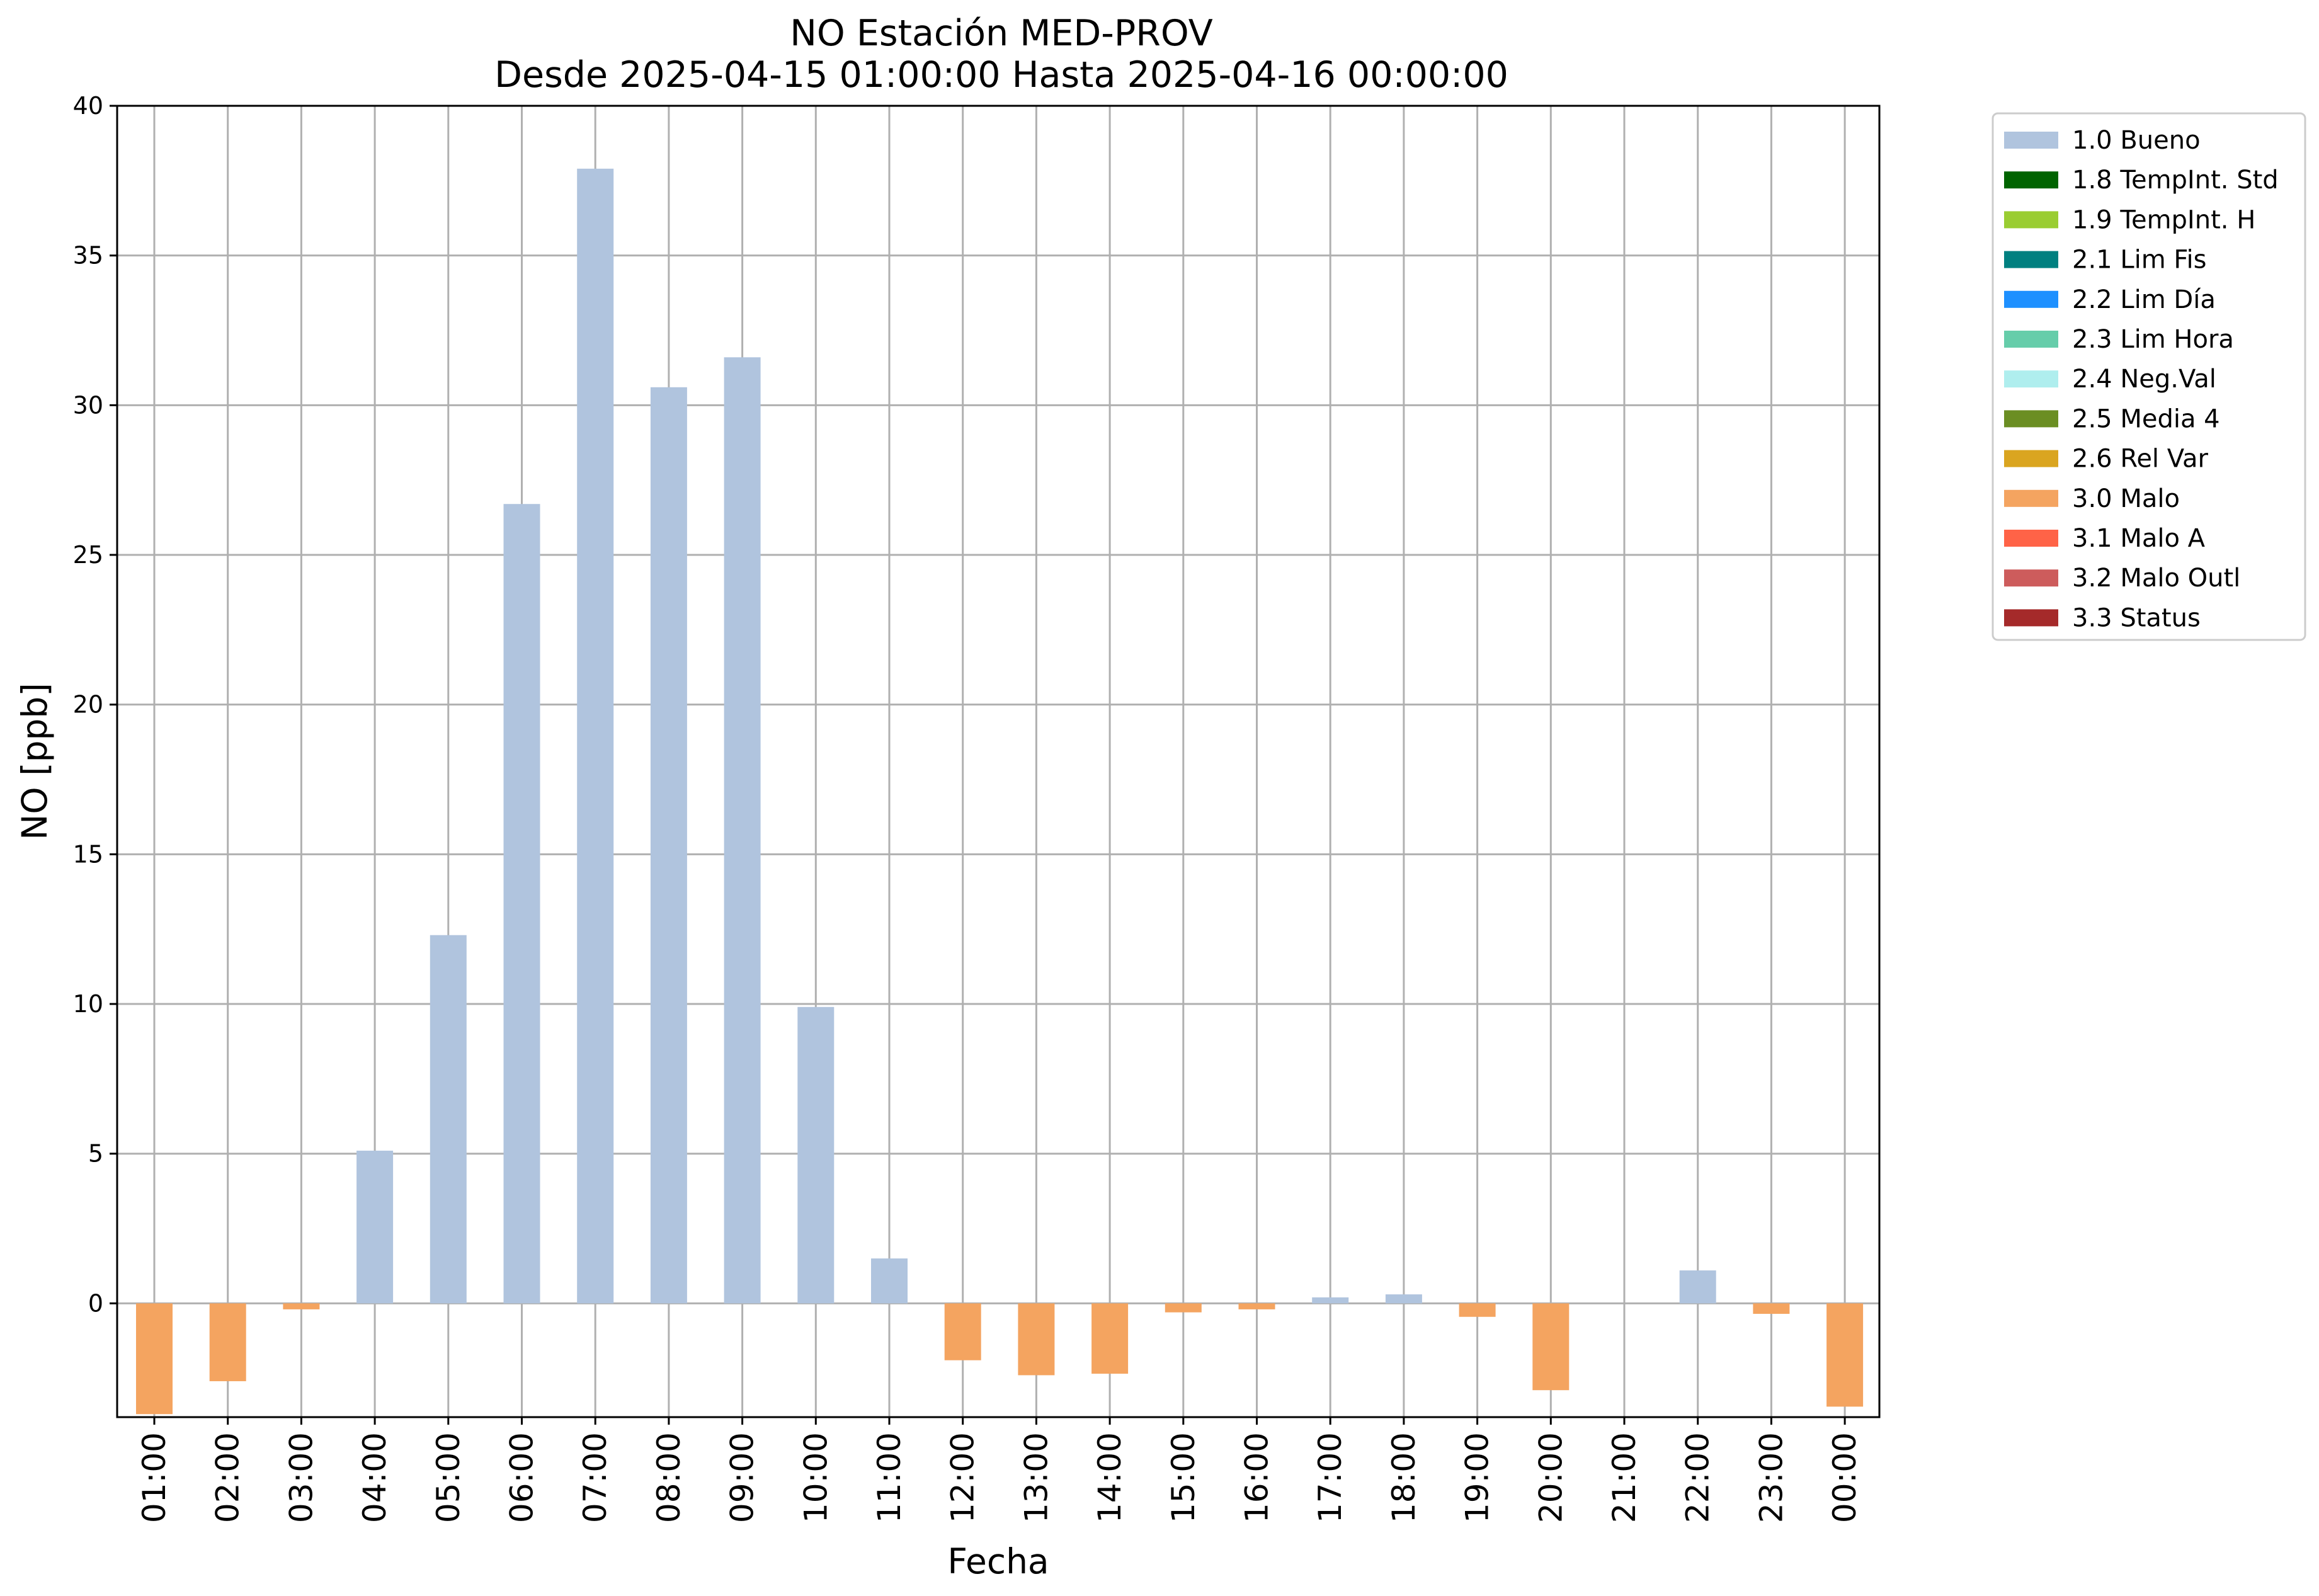  I want to click on legend-label: 1.9 TempInt. H, so click(2163, 219).